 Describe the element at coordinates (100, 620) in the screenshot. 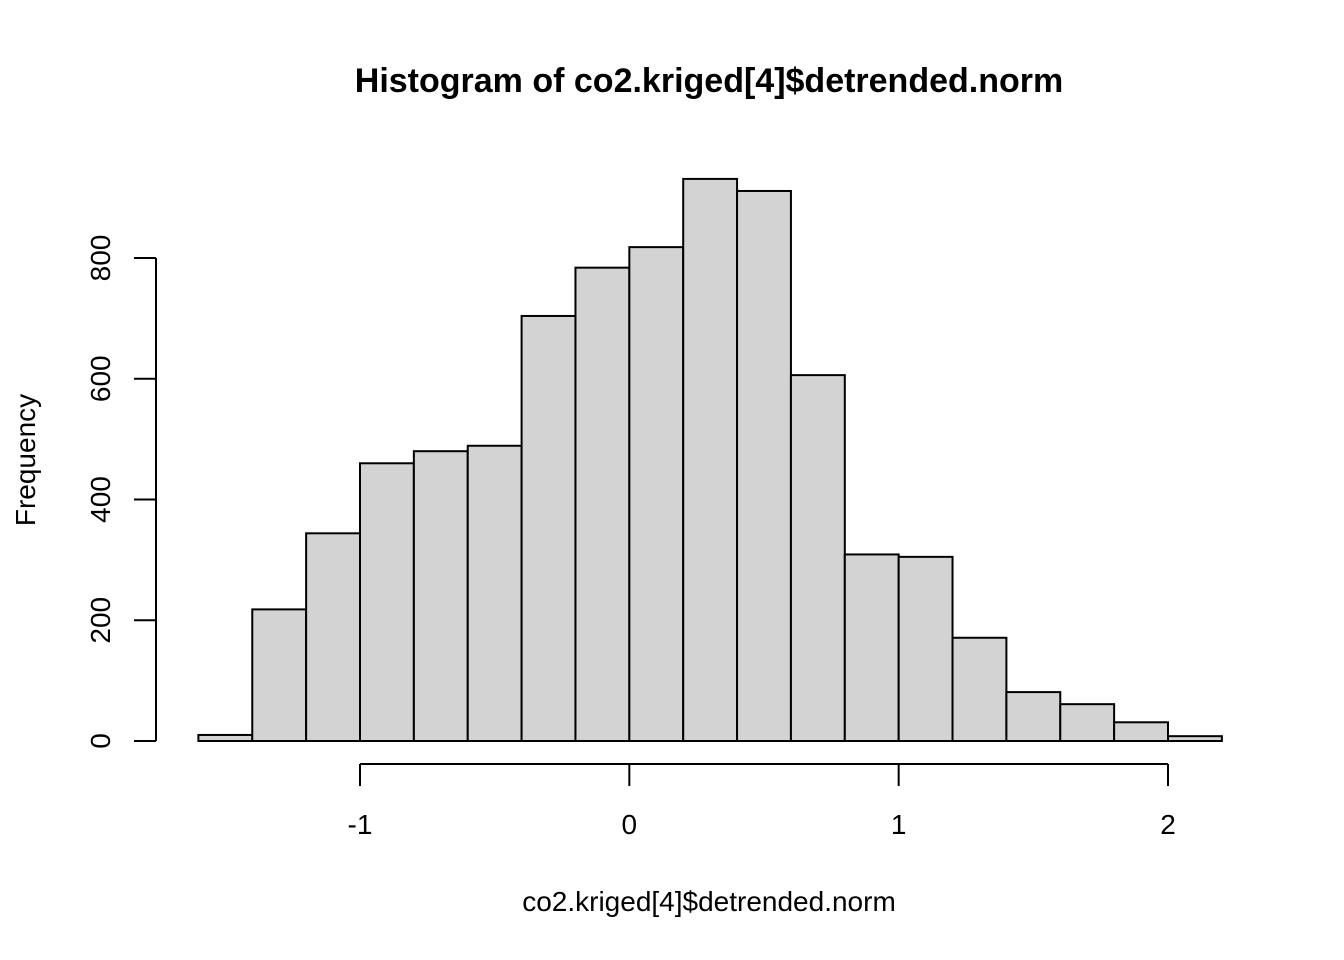

I see `y-tick-label: 200` at that location.